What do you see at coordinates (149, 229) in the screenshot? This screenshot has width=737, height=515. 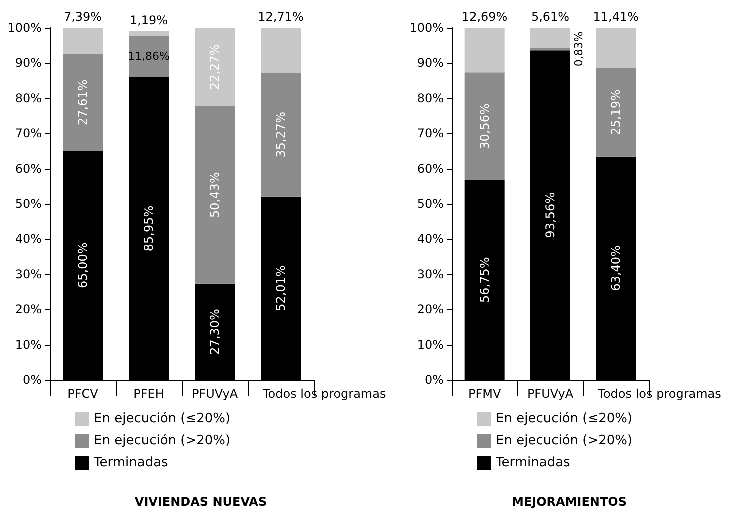 I see `data-label: 85,95%` at bounding box center [149, 229].